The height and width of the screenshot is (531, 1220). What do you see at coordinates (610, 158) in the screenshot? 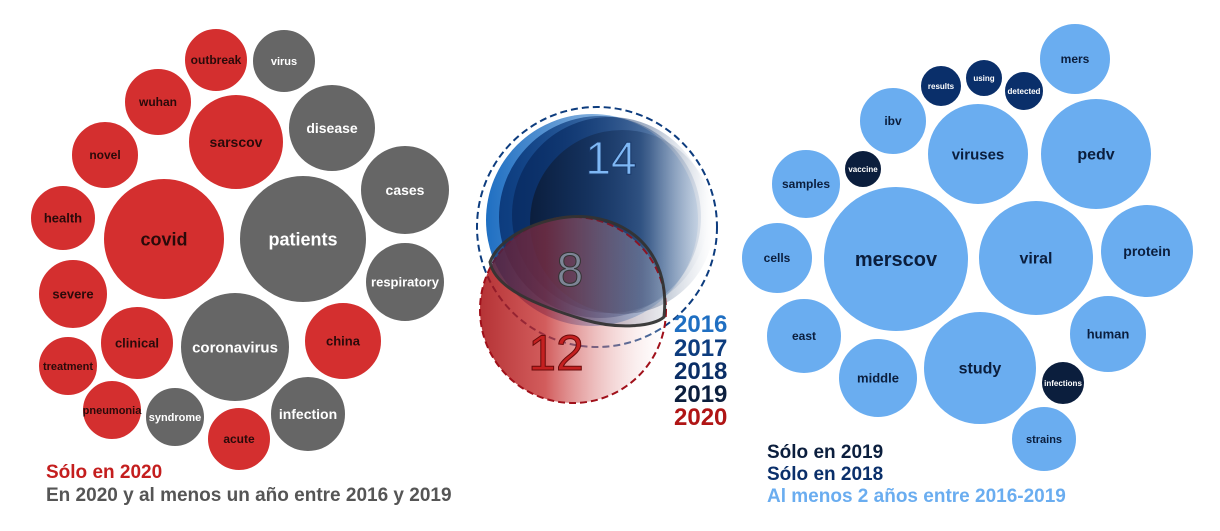
I see `count-only-earlier: 14` at bounding box center [610, 158].